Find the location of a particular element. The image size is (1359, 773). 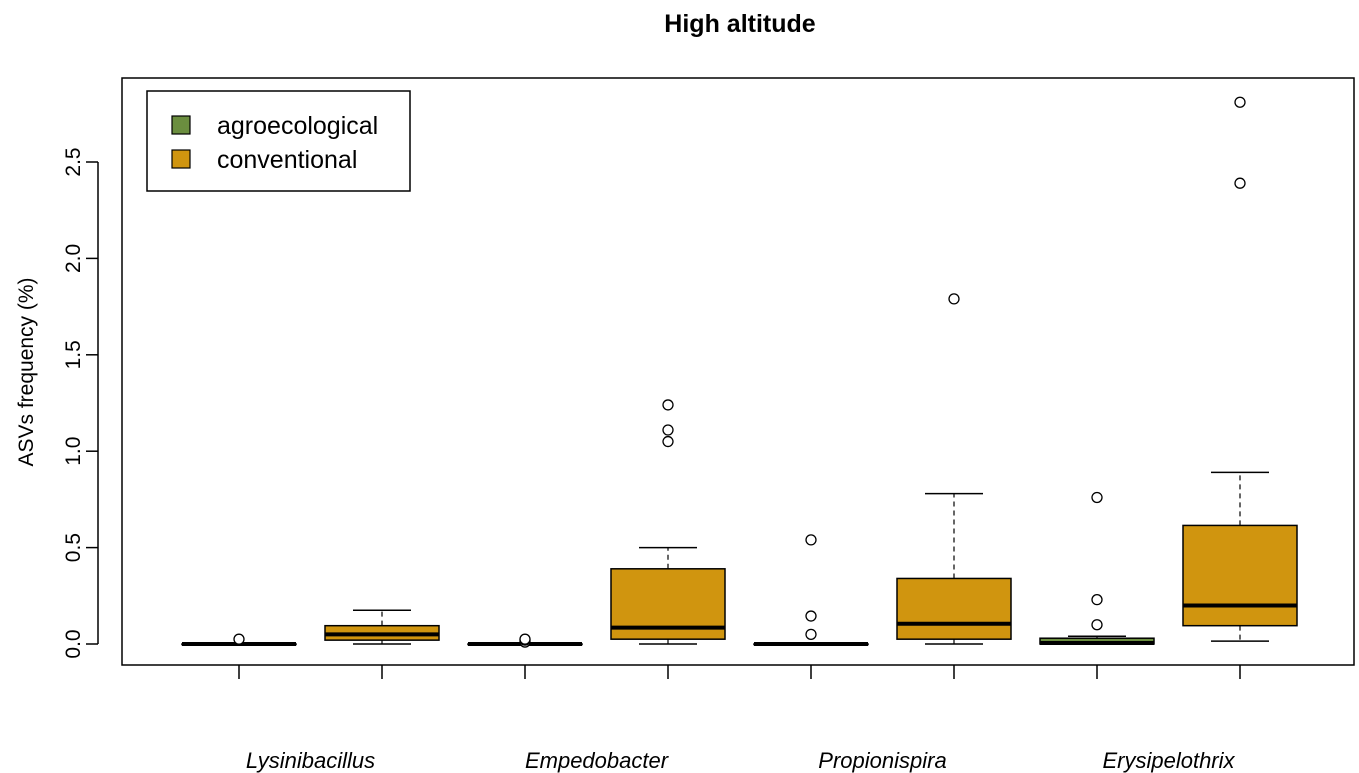

legend-swatch-agroecological is located at coordinates (181, 125).